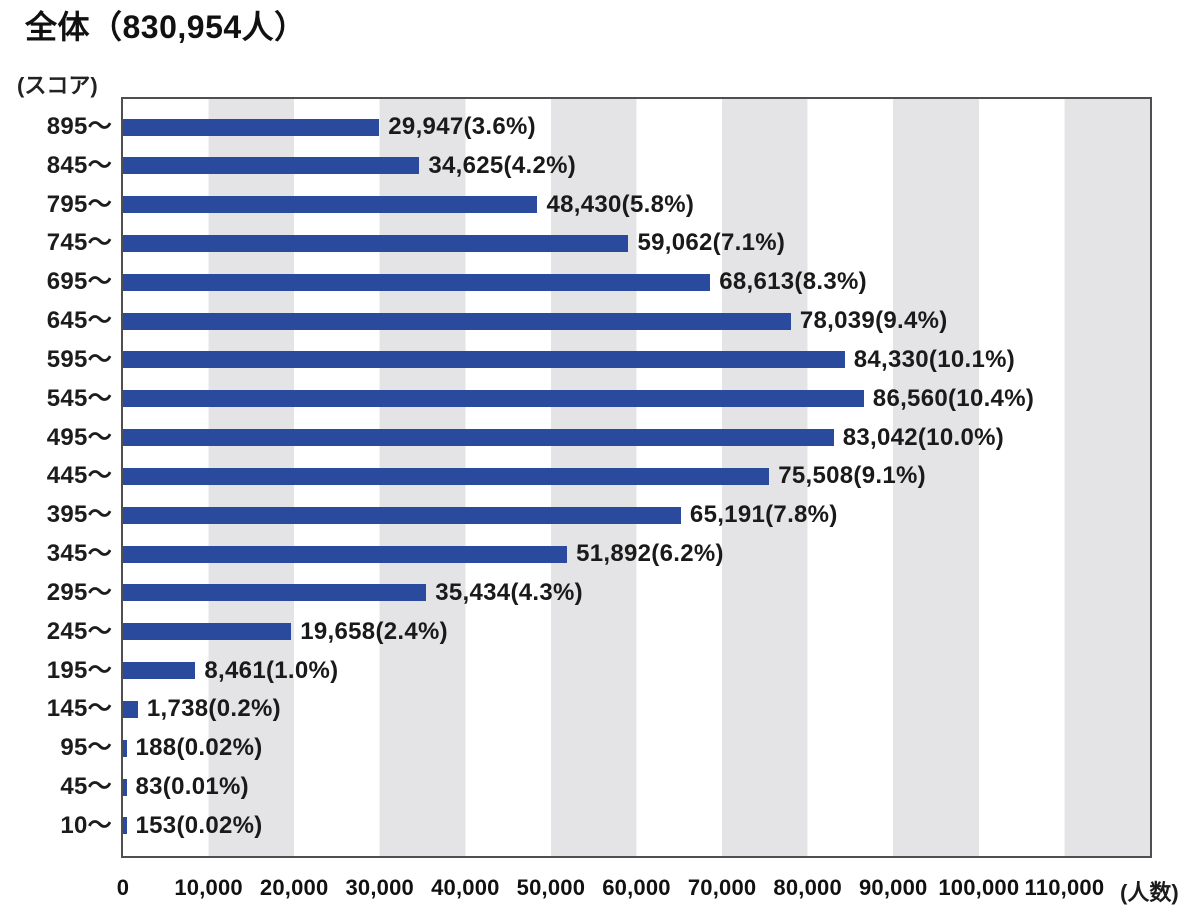  I want to click on bar-row: 153(0.02%), so click(193, 826).